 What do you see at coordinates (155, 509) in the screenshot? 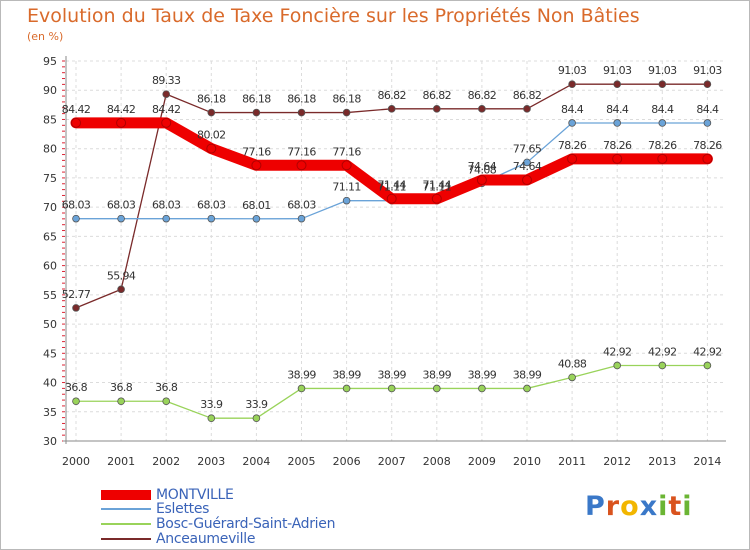
I see `legend-item-eslettes: Eslettes` at bounding box center [155, 509].